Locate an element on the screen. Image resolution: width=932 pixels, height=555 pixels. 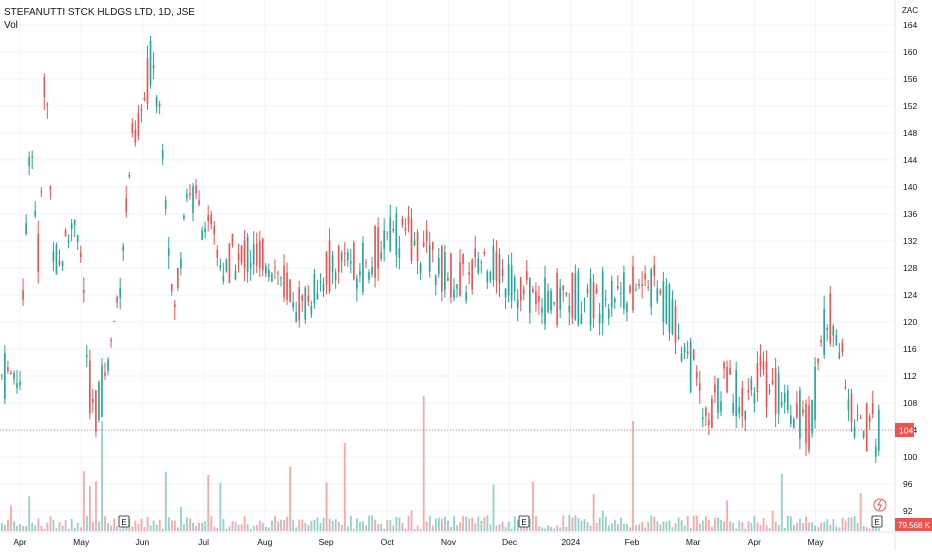
last-price-label: 104 is located at coordinates (906, 431).